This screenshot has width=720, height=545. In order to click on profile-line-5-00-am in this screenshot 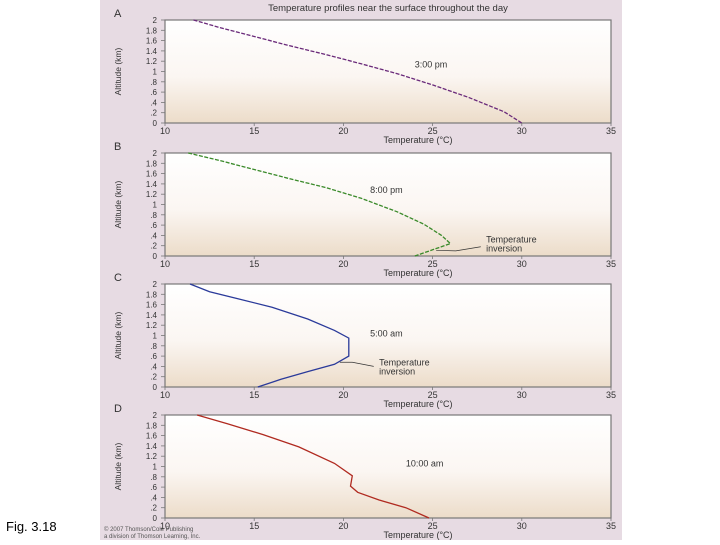, I will do `click(269, 335)`.